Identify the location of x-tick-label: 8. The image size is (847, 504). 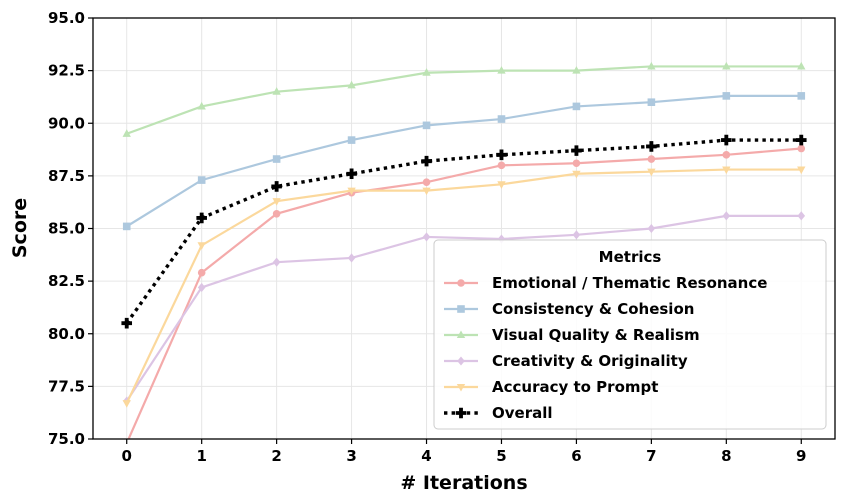
(726, 456).